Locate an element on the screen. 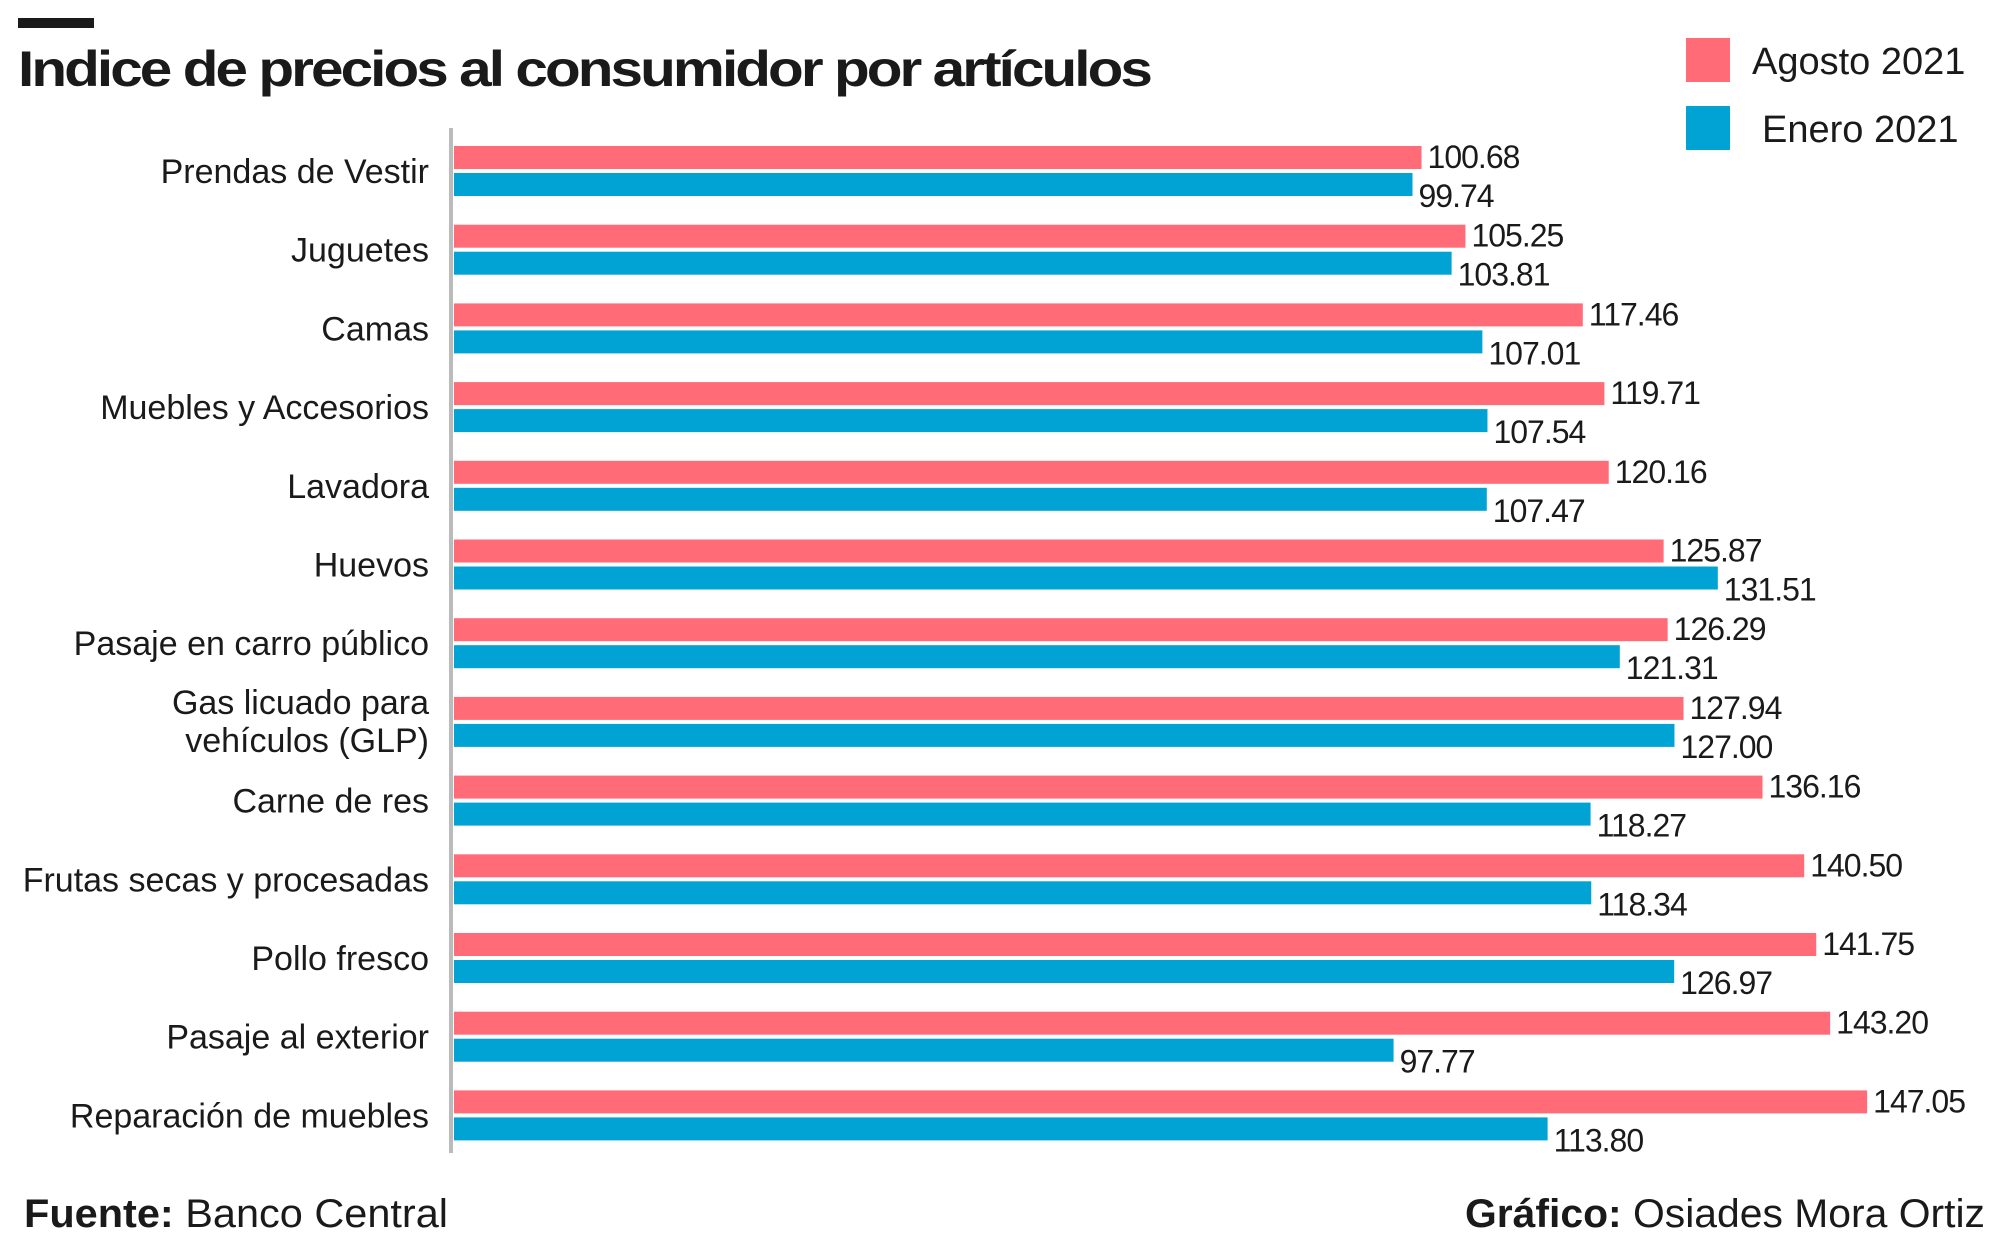  legend: Agosto 2021 Enero 2021 is located at coordinates (1825, 94).